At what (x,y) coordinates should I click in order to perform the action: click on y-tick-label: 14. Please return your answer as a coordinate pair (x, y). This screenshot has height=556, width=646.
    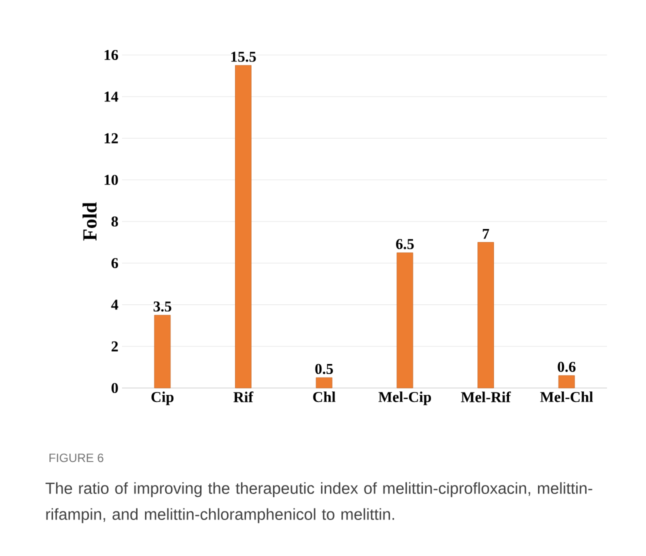
    Looking at the image, I should click on (111, 97).